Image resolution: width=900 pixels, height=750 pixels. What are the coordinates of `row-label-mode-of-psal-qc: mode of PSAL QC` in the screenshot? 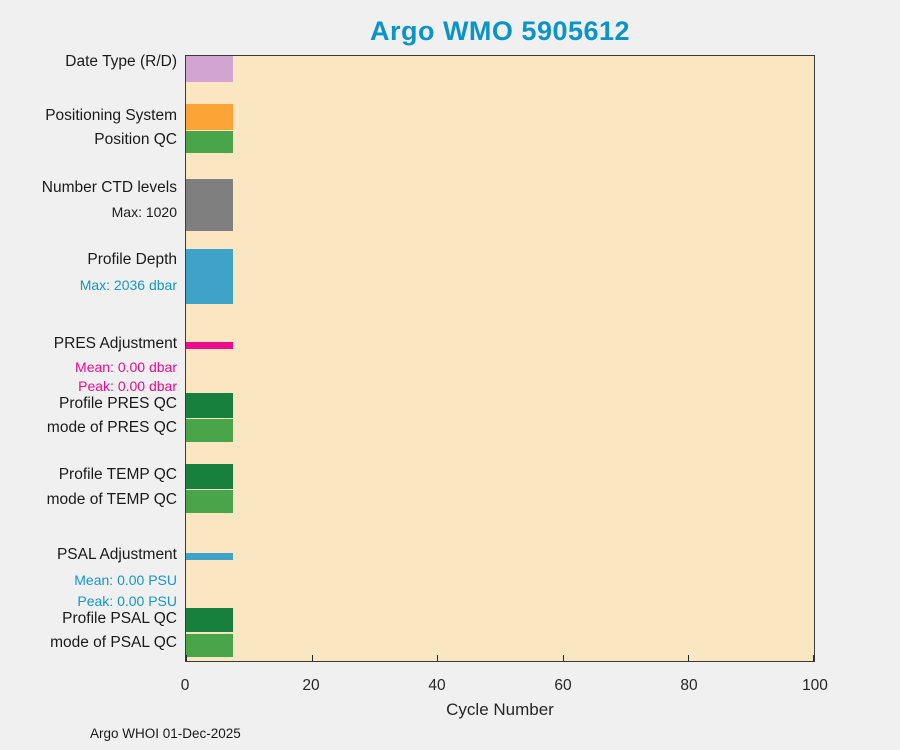 It's located at (113, 642).